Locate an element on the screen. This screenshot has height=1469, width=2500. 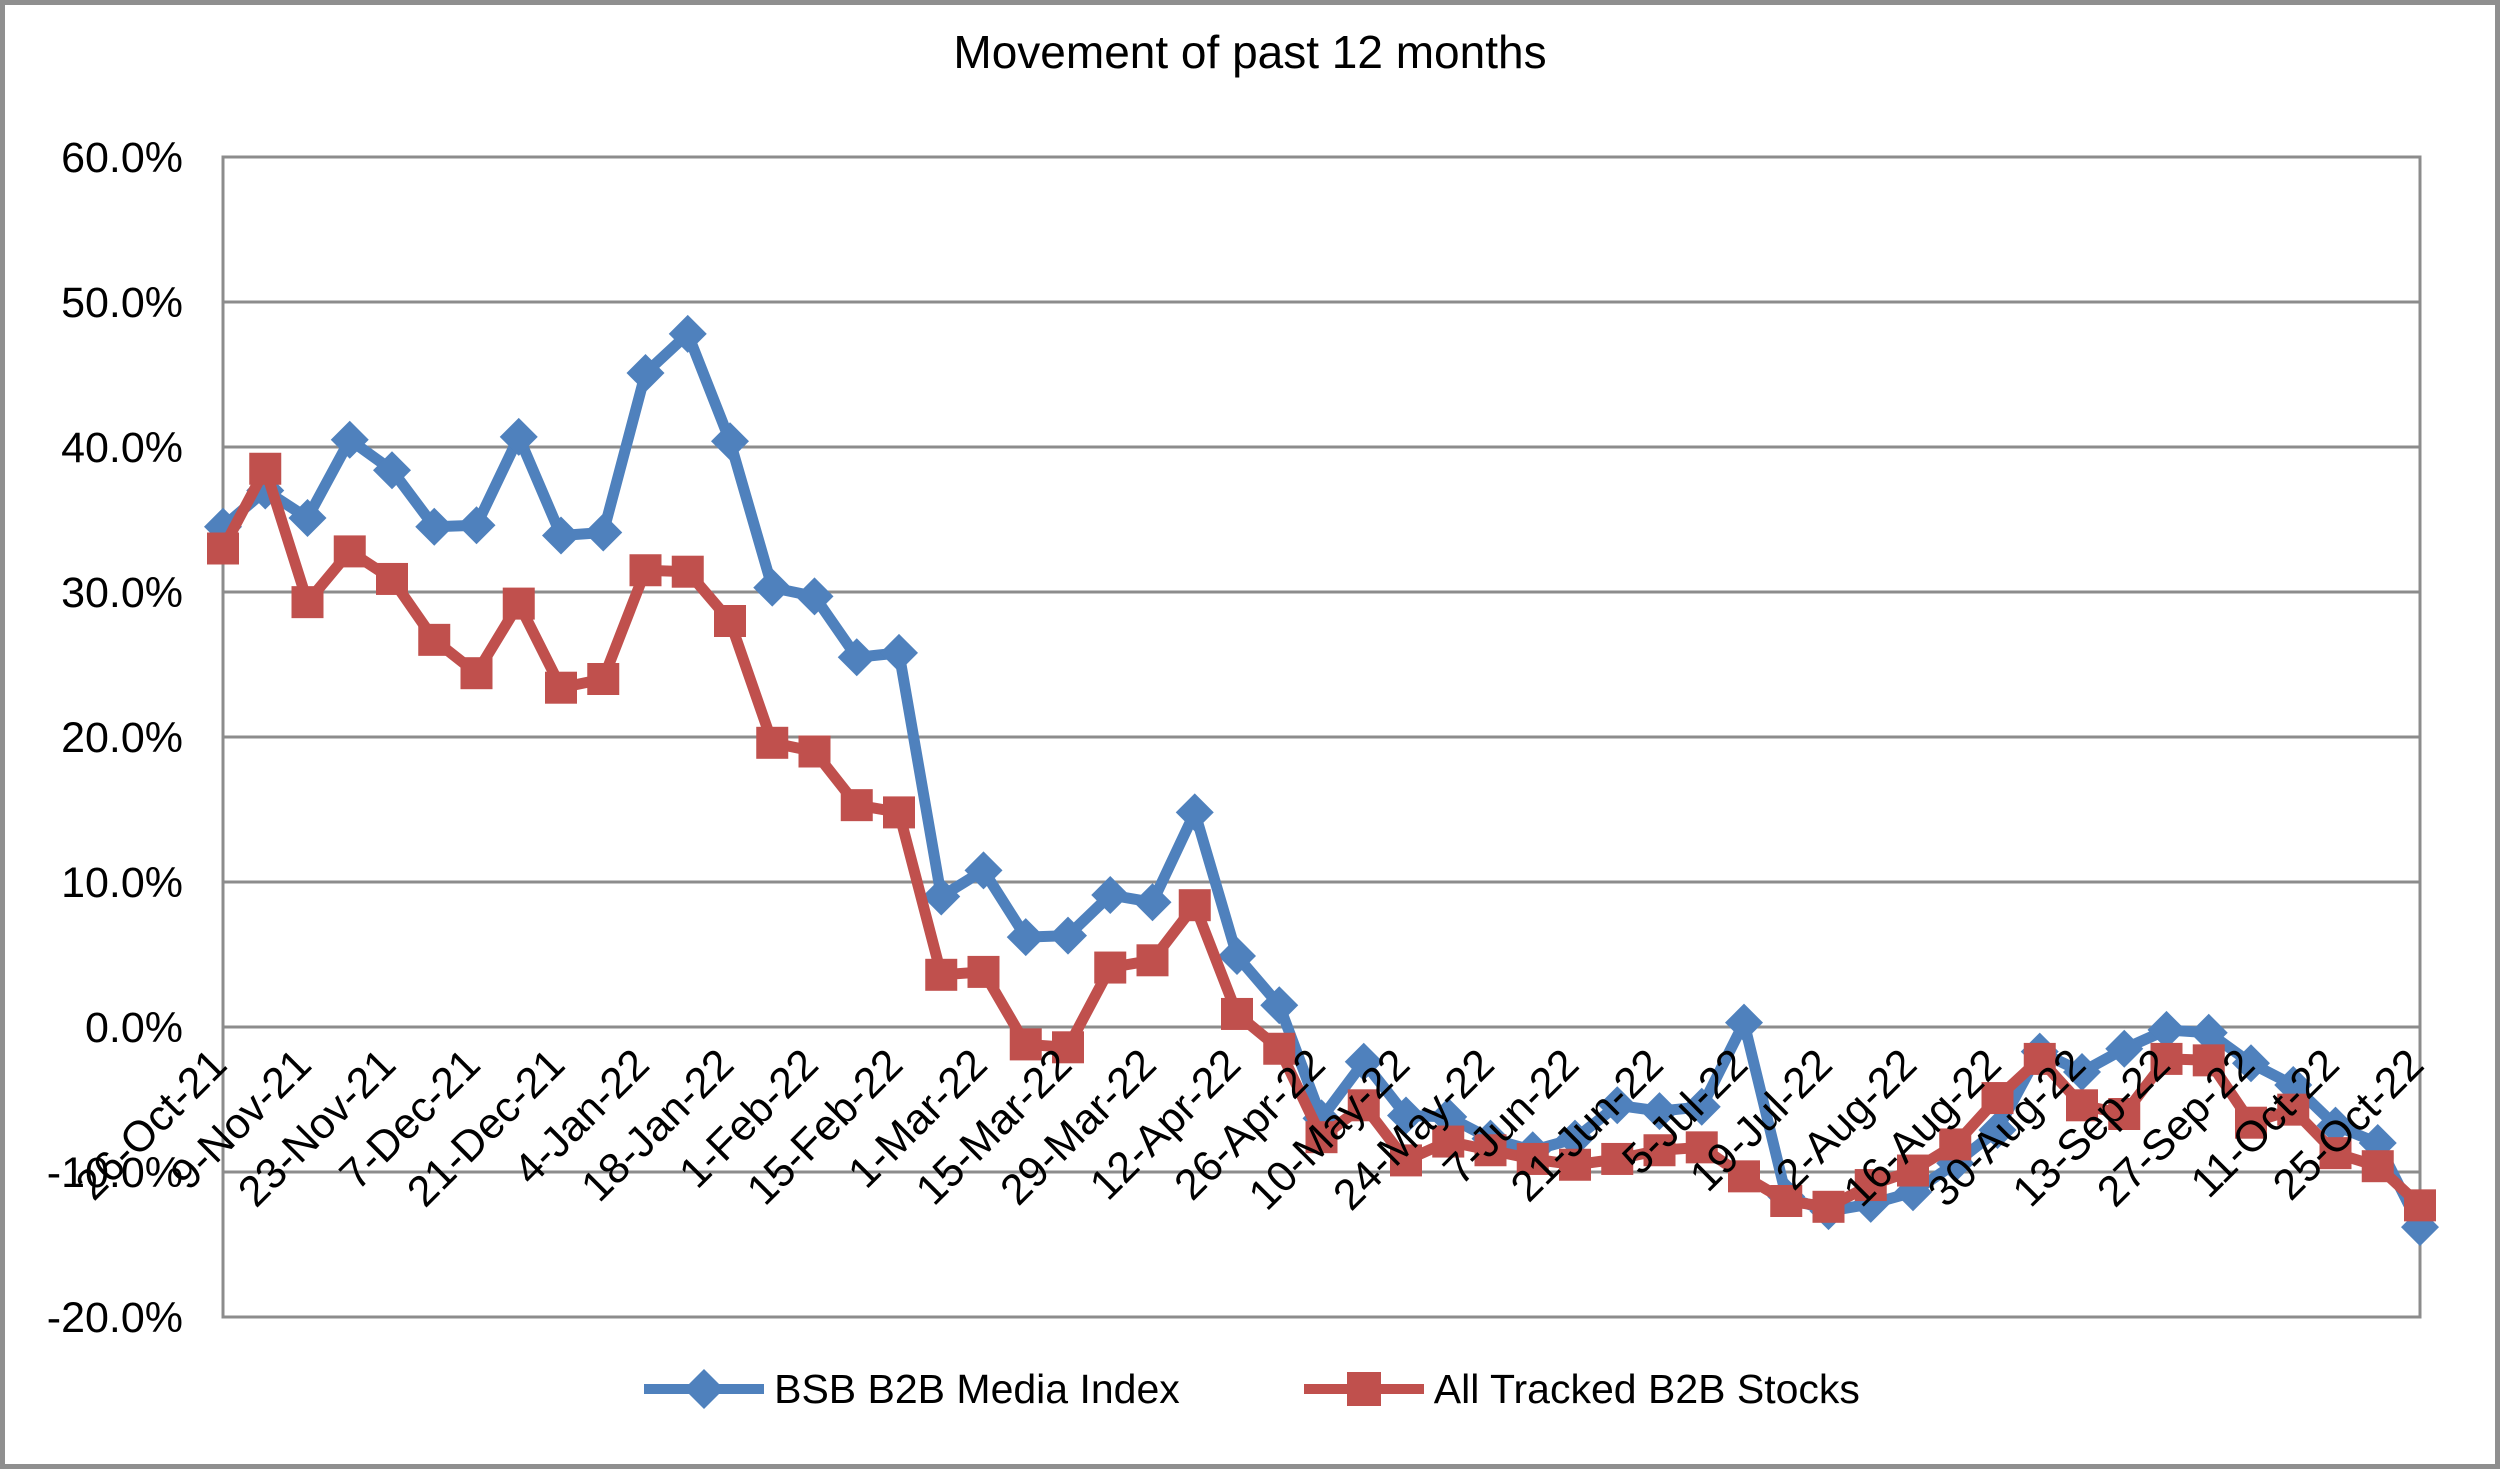
legend-marker-square-icon is located at coordinates (1363, 1389).